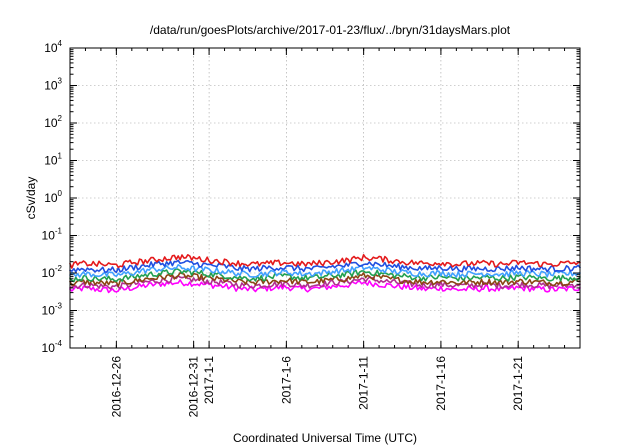  Describe the element at coordinates (286, 380) in the screenshot. I see `x-tick-label: 2017-1-6` at that location.